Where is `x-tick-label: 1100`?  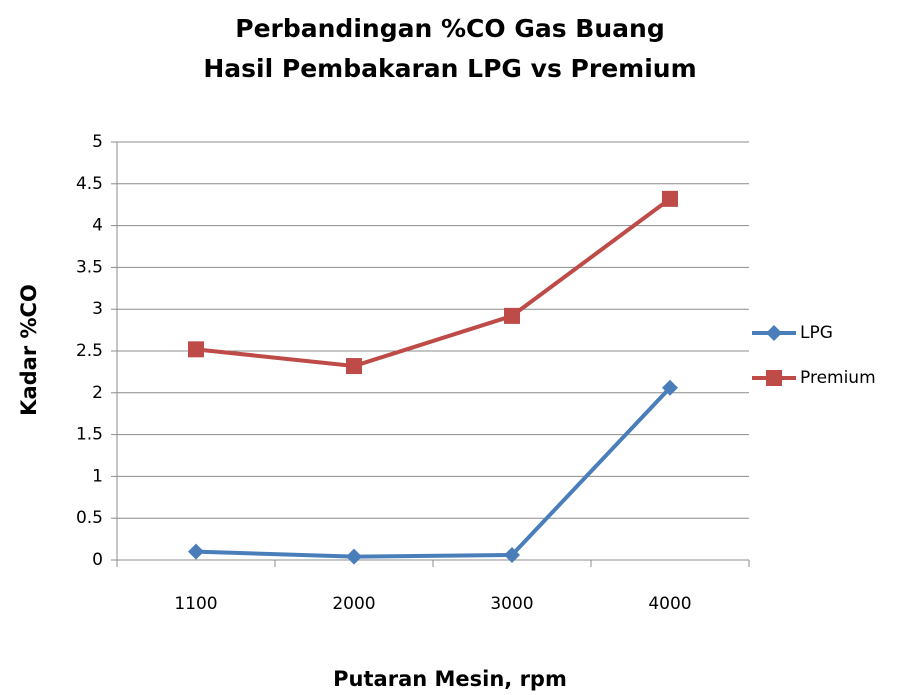
x-tick-label: 1100 is located at coordinates (195, 604).